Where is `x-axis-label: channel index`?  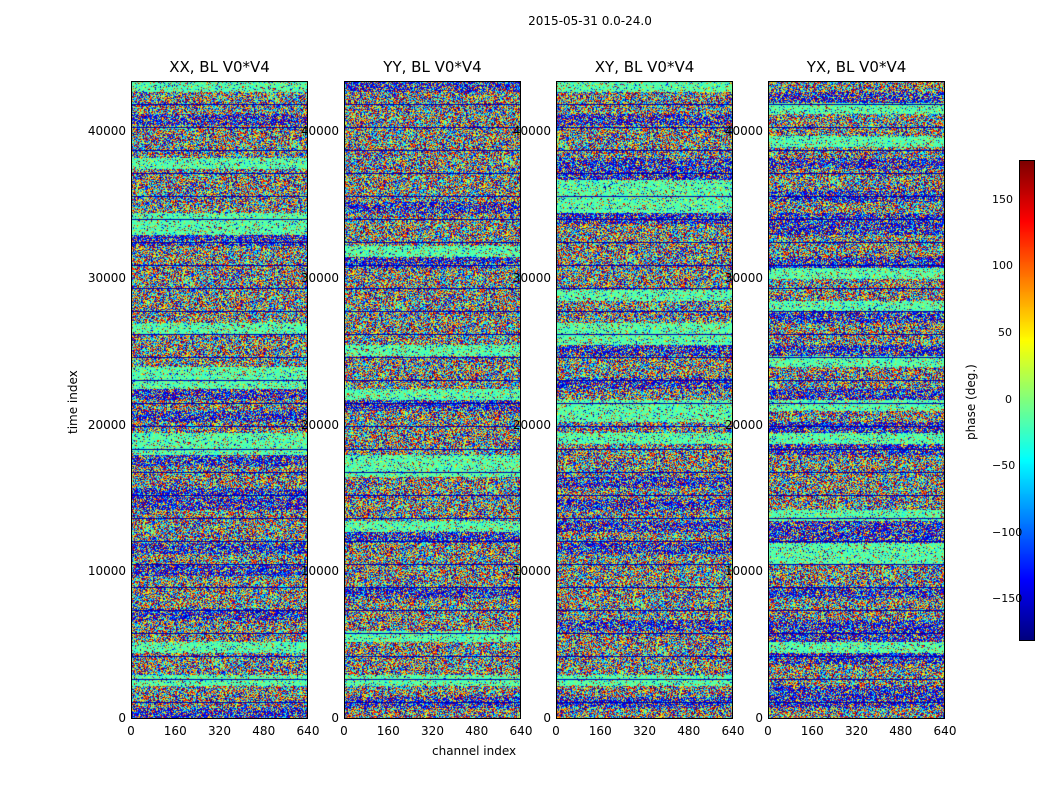
x-axis-label: channel index is located at coordinates (474, 751).